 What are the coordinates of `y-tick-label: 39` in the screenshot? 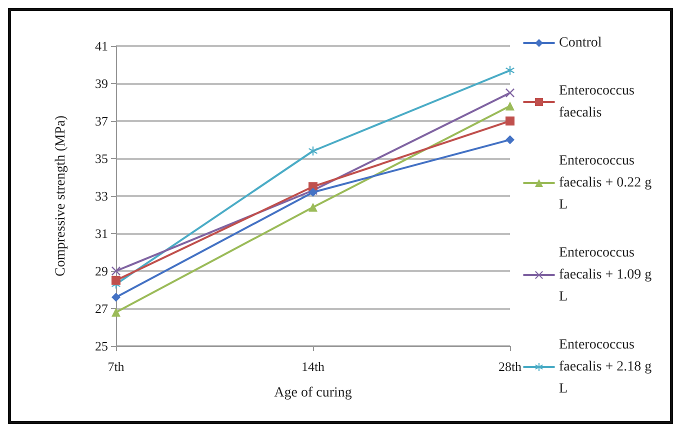 It's located at (101, 83).